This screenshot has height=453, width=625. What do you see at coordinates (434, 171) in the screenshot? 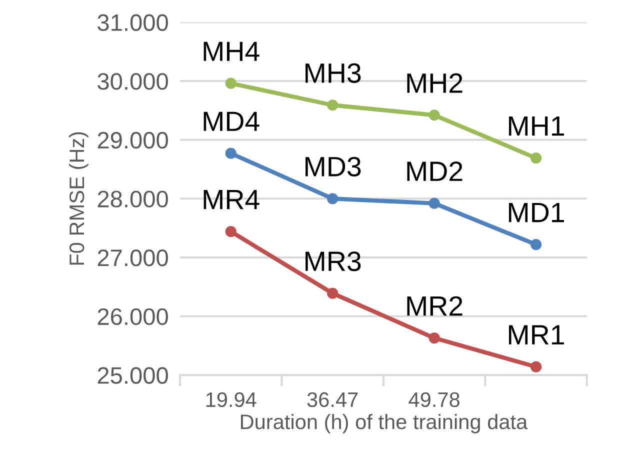
I see `data-label: MD2` at bounding box center [434, 171].